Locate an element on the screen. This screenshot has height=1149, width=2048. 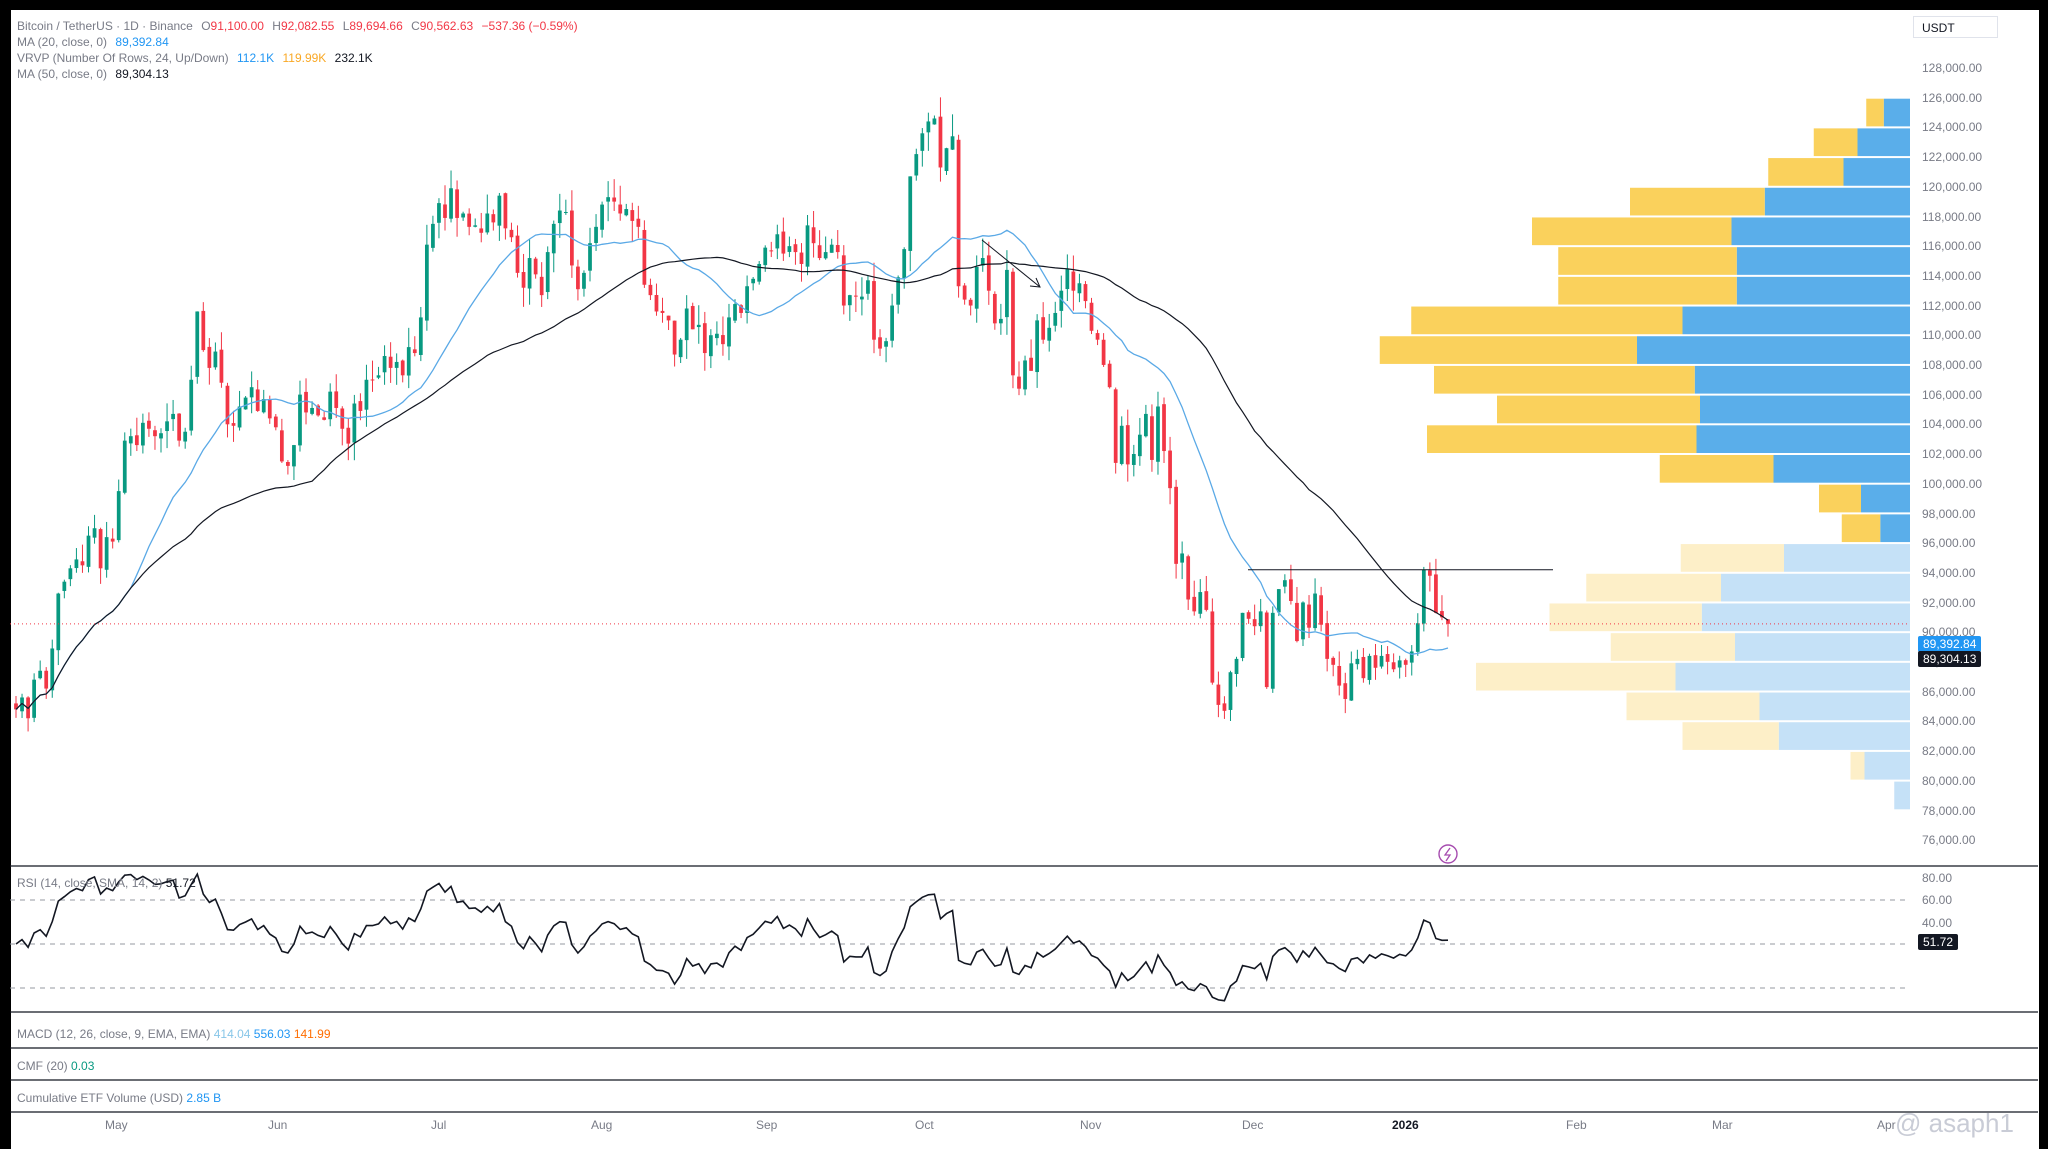
cmf-legend: CMF (20) 0.03 is located at coordinates (55, 1066).